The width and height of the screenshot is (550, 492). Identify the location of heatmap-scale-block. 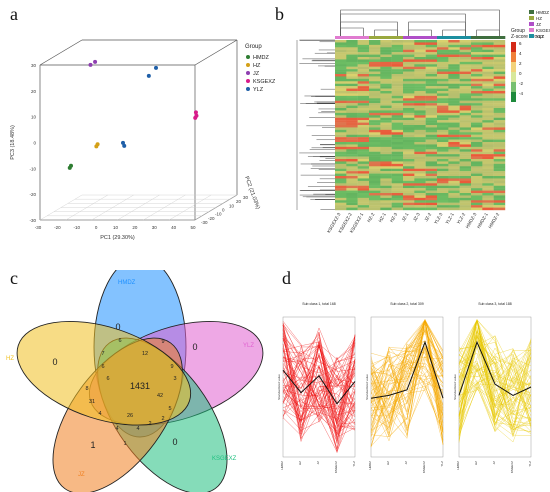
(513, 47).